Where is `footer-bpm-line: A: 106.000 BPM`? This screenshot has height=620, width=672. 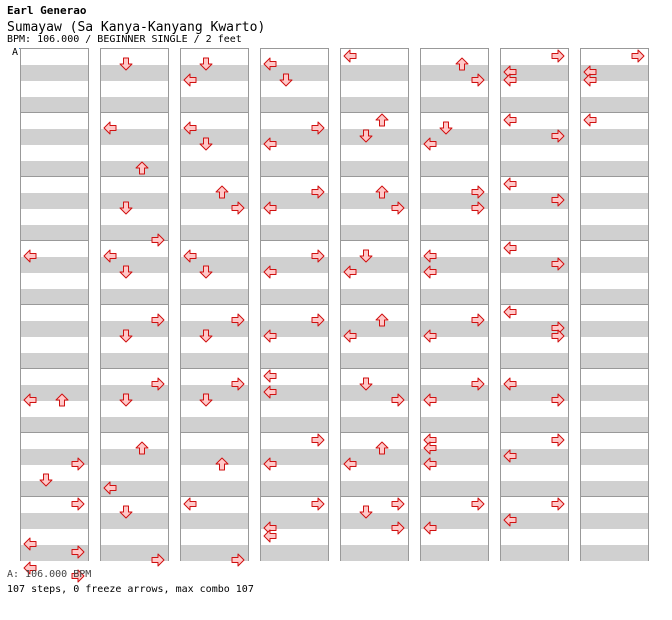
footer-bpm-line: A: 106.000 BPM is located at coordinates (49, 574).